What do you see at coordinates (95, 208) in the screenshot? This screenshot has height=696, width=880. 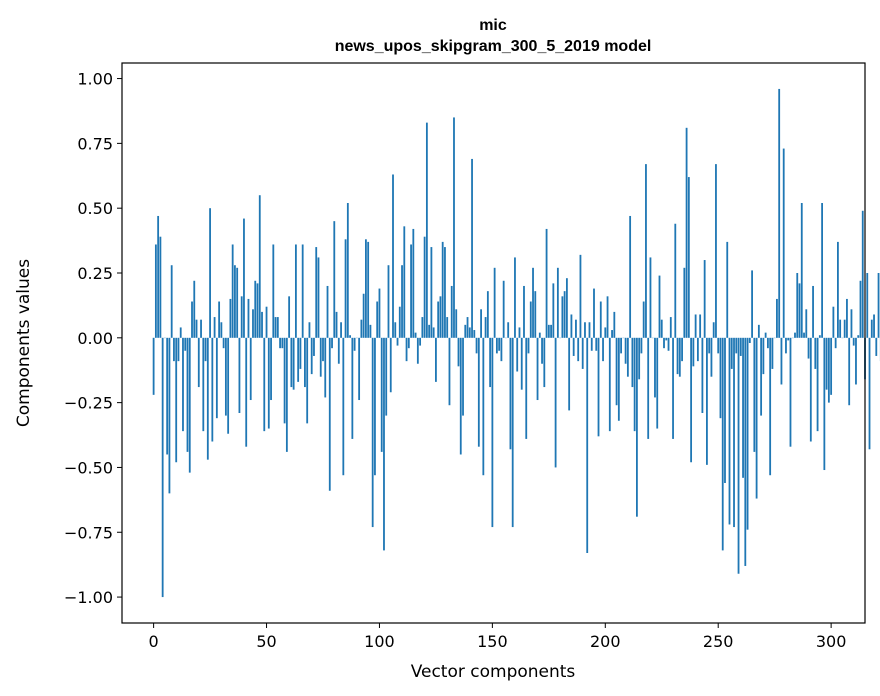 I see `y-tick-label: 0.50` at bounding box center [95, 208].